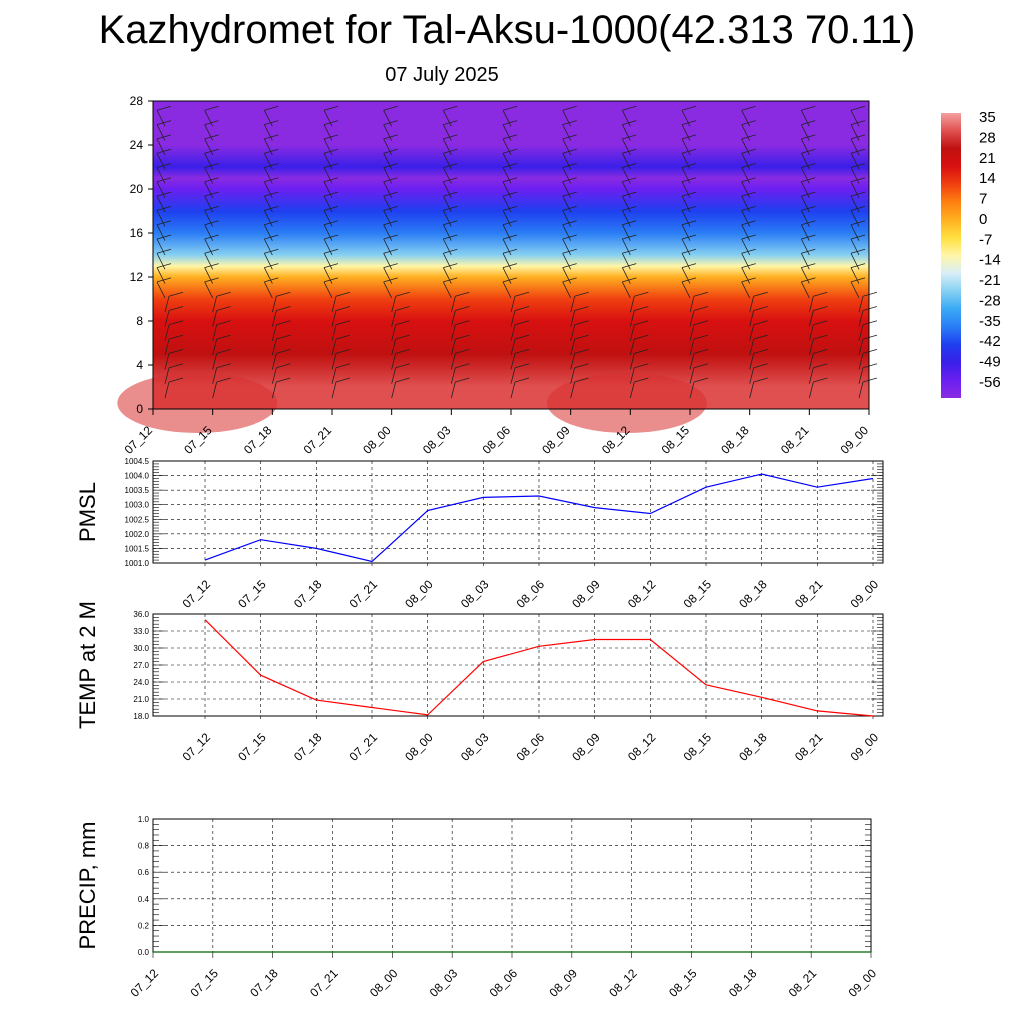 This screenshot has height=1024, width=1024. What do you see at coordinates (642, 594) in the screenshot?
I see `x-tick-label: 08_12` at bounding box center [642, 594].